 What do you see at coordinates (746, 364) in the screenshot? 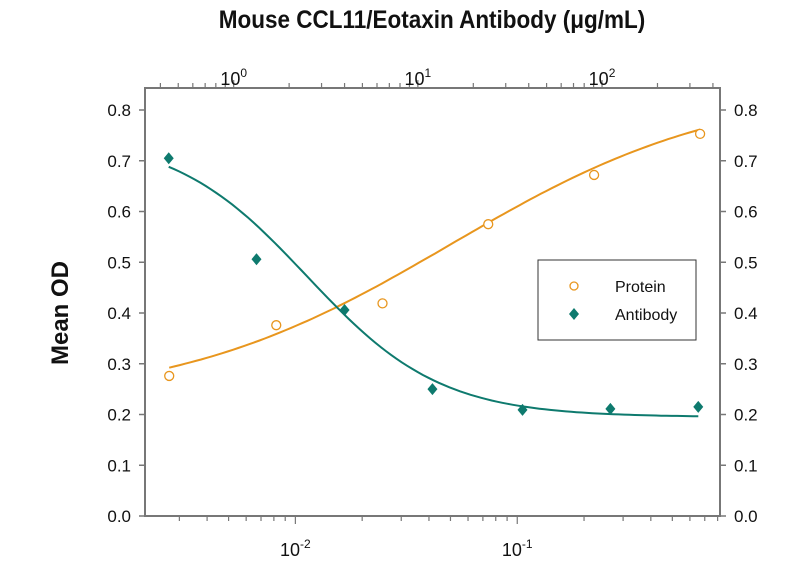
I see `y-tick-label-right: 0.3` at bounding box center [746, 364].